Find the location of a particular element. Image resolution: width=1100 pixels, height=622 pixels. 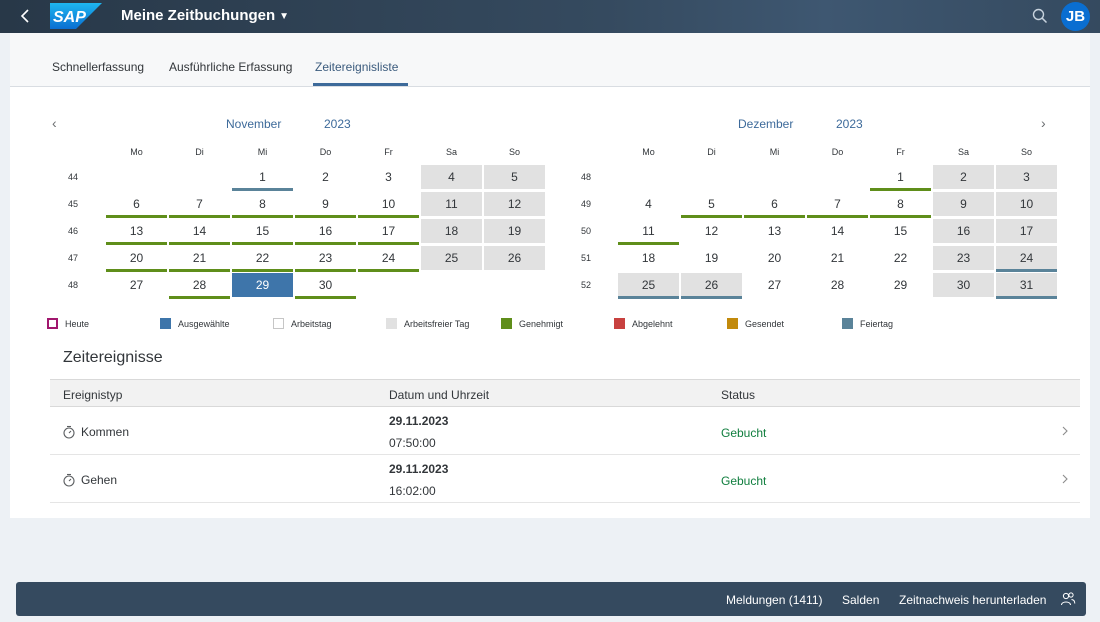

calendar-prev-icon: ‹ is located at coordinates (54, 123).